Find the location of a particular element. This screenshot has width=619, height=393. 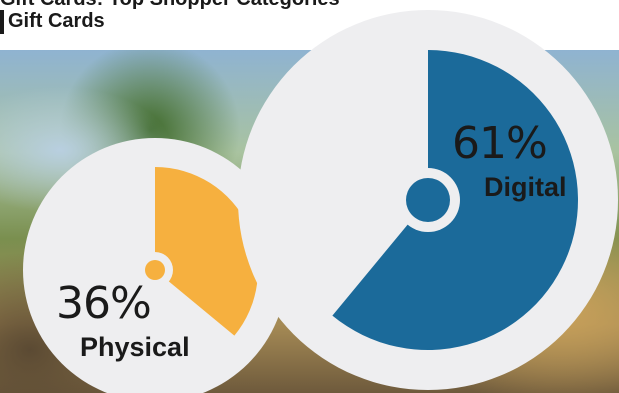

digital-category-label: Digital is located at coordinates (525, 187).